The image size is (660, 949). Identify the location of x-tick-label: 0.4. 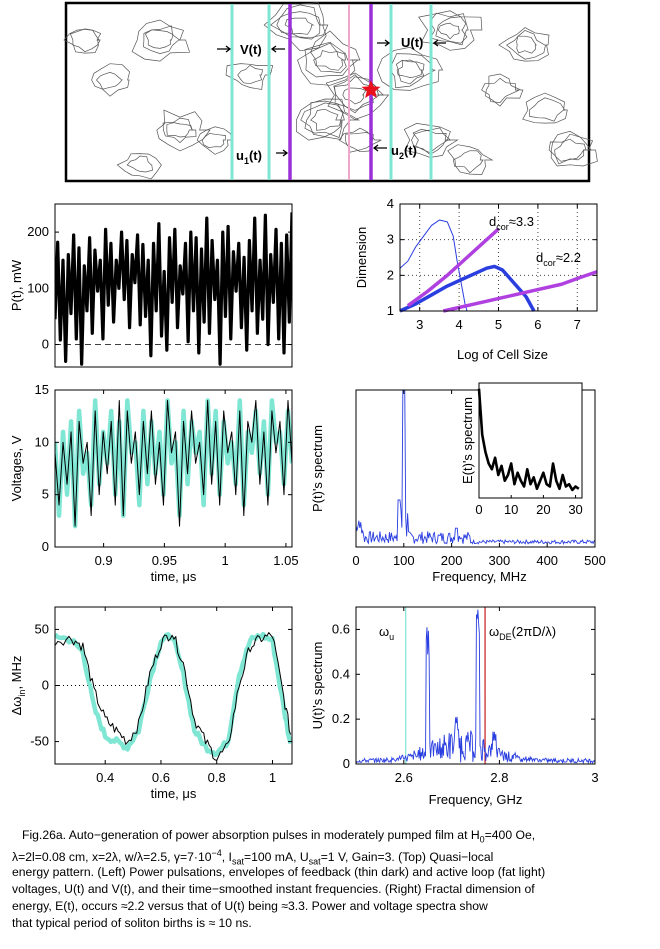
(105, 777).